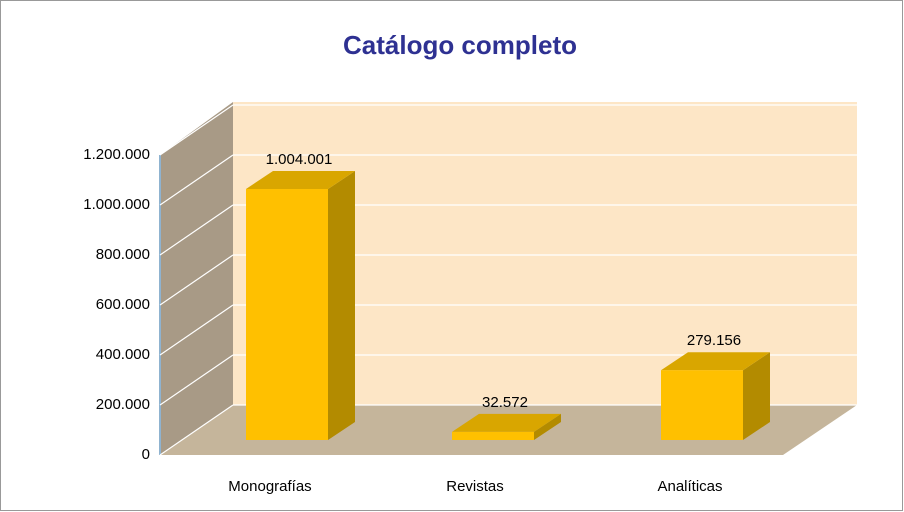  I want to click on chart-title: Catálogo completo, so click(460, 45).